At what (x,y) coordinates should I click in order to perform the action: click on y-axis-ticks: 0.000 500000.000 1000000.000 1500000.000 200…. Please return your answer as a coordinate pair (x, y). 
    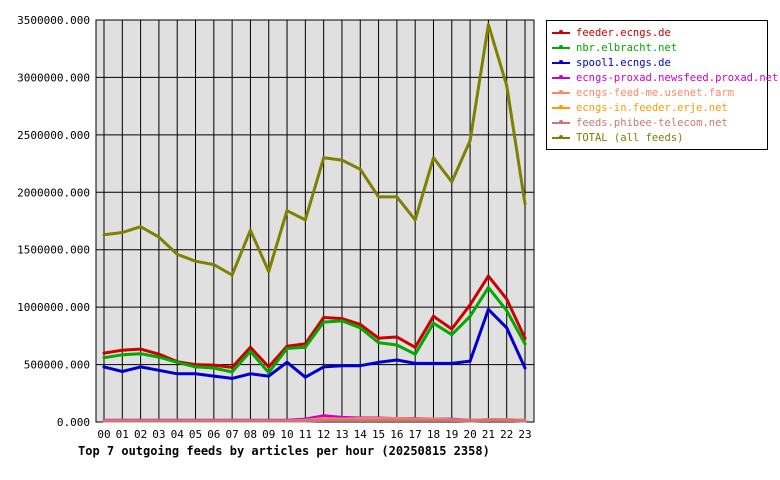
    Looking at the image, I should click on (53, 221).